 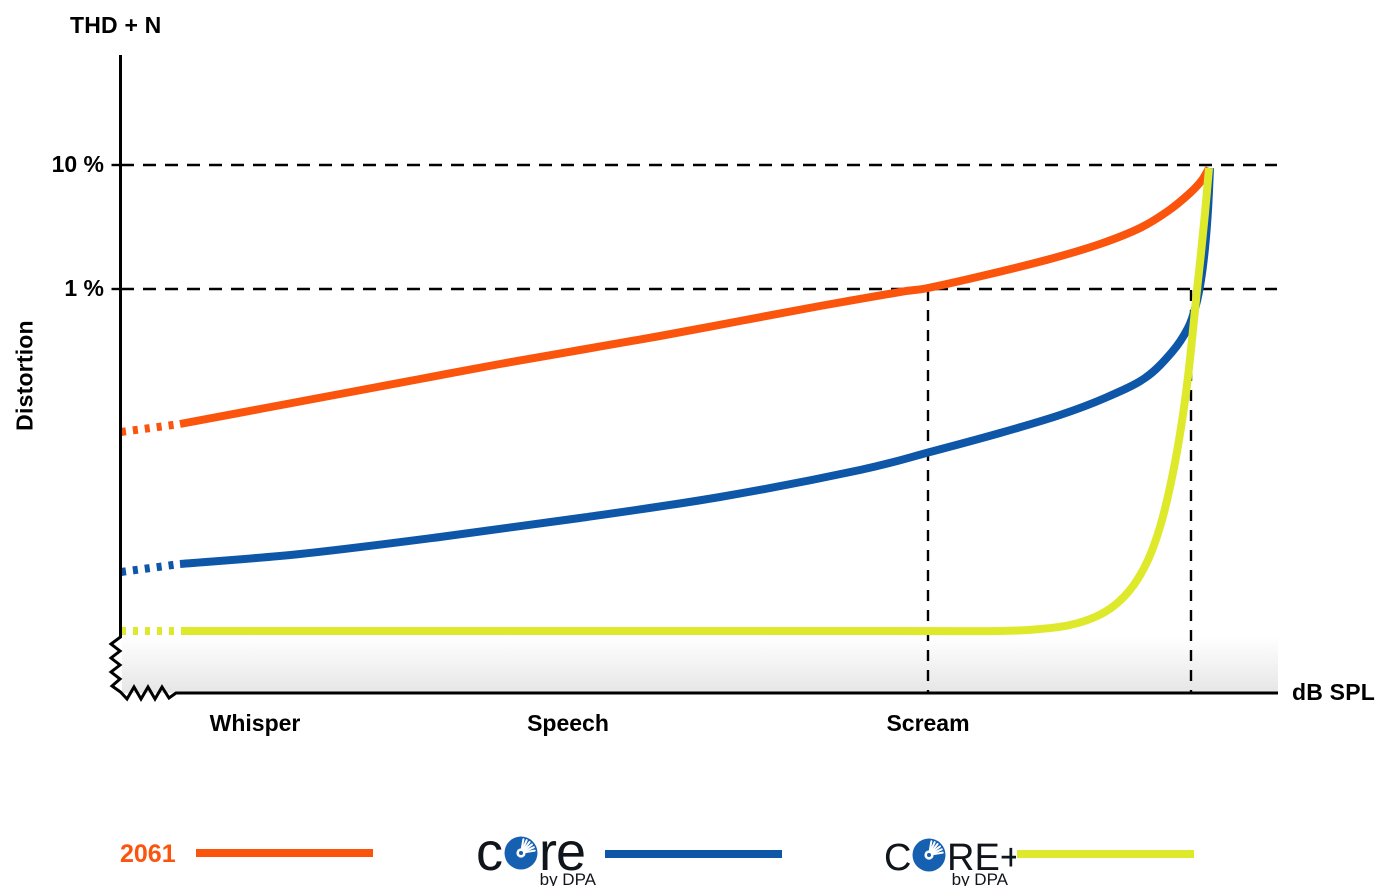 I want to click on core-plus-logo-disc-icon, so click(x=929, y=855).